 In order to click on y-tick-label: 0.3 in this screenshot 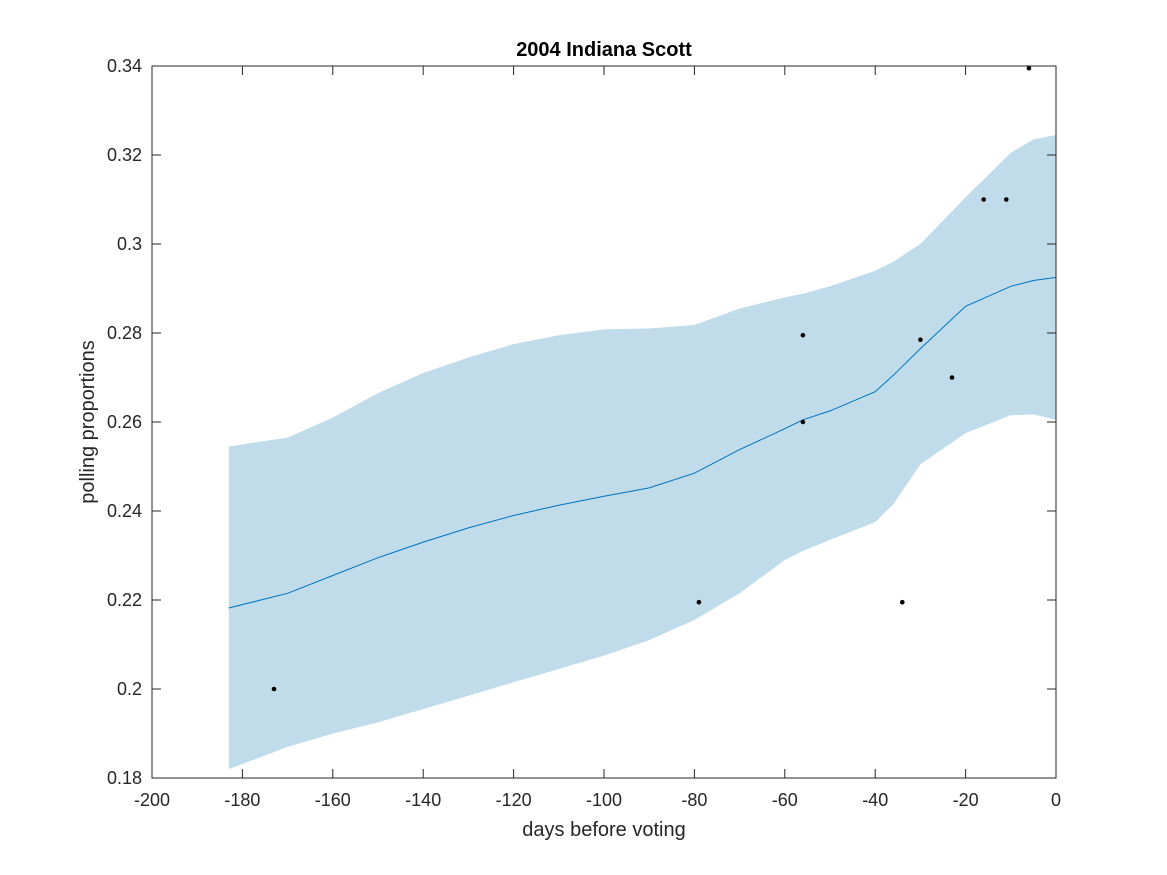, I will do `click(129, 244)`.